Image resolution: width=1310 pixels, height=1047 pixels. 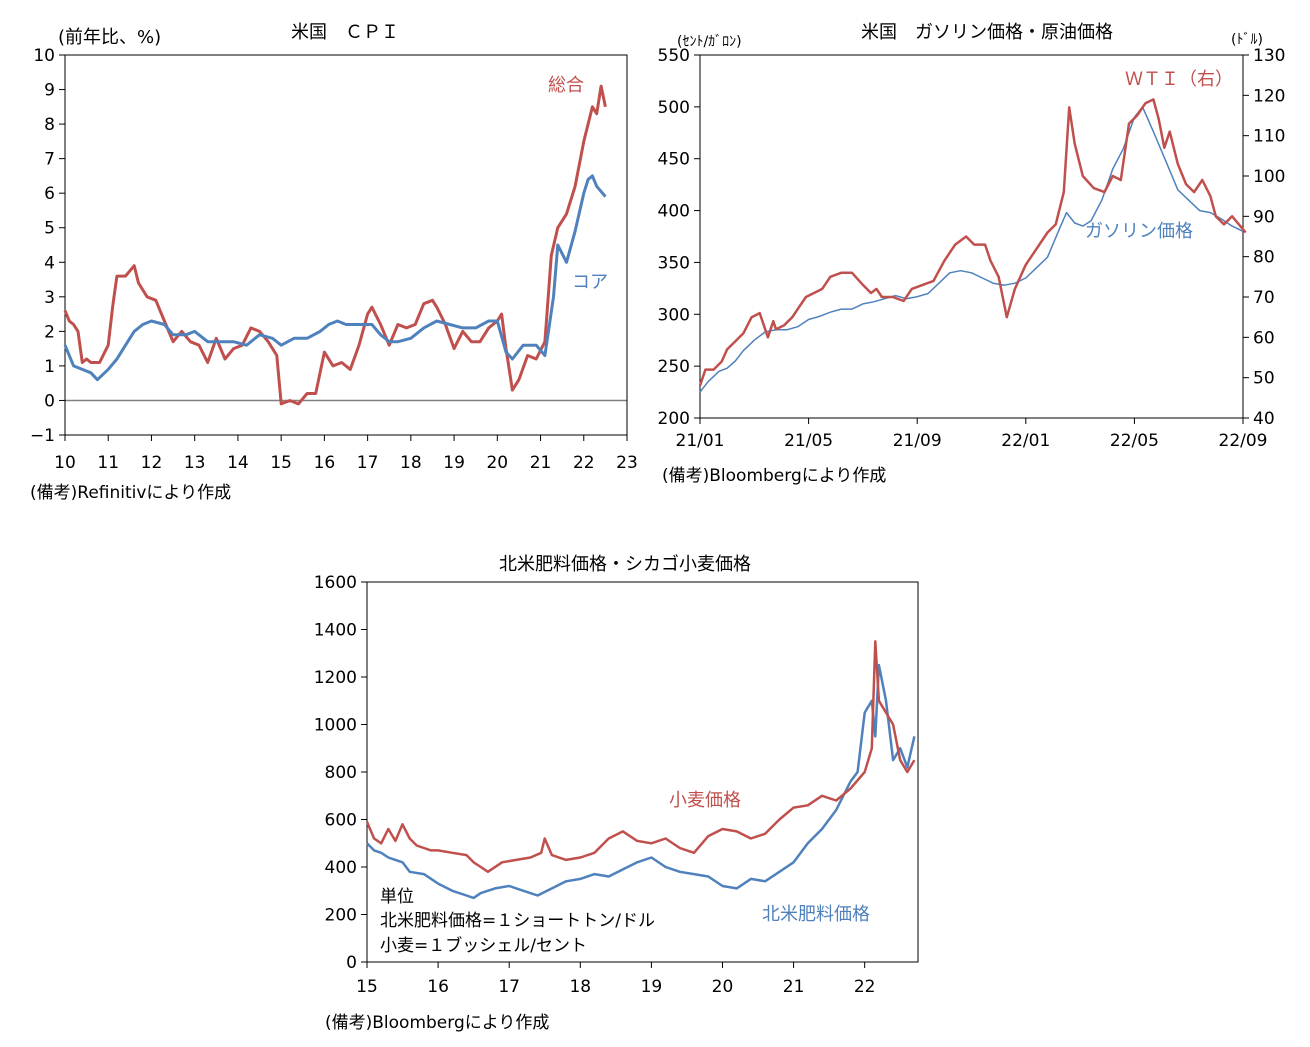 I want to click on cpi-y-tick-label: 9, so click(x=49, y=91).